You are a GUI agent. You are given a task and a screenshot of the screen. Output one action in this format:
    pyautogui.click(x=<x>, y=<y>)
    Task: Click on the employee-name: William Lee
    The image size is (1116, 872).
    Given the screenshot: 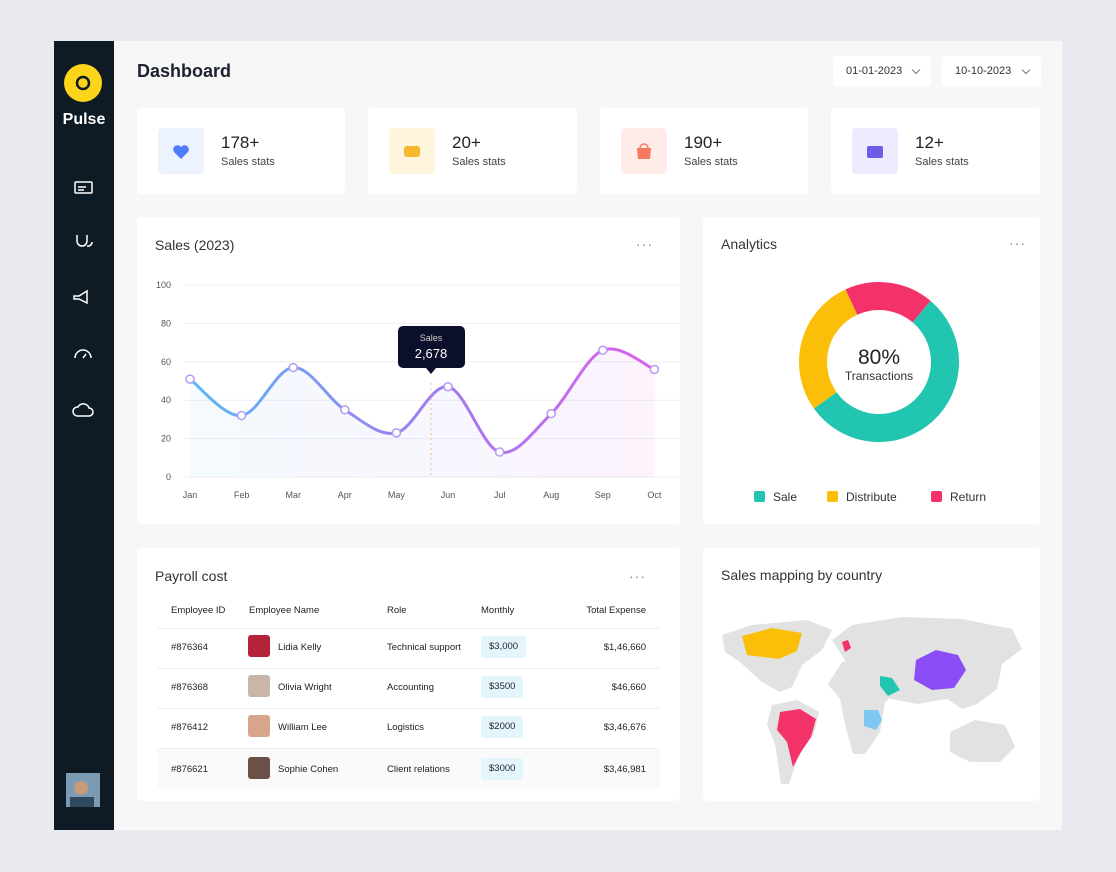 What is the action you would take?
    pyautogui.click(x=303, y=727)
    